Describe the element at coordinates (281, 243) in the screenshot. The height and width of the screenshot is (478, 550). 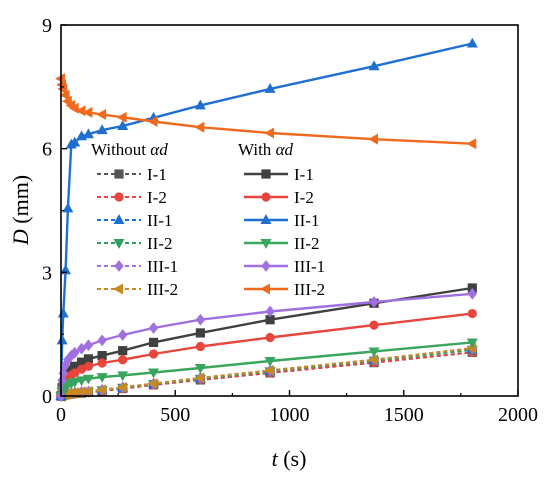
I see `legend-entry-with-ii-2: II-2` at that location.